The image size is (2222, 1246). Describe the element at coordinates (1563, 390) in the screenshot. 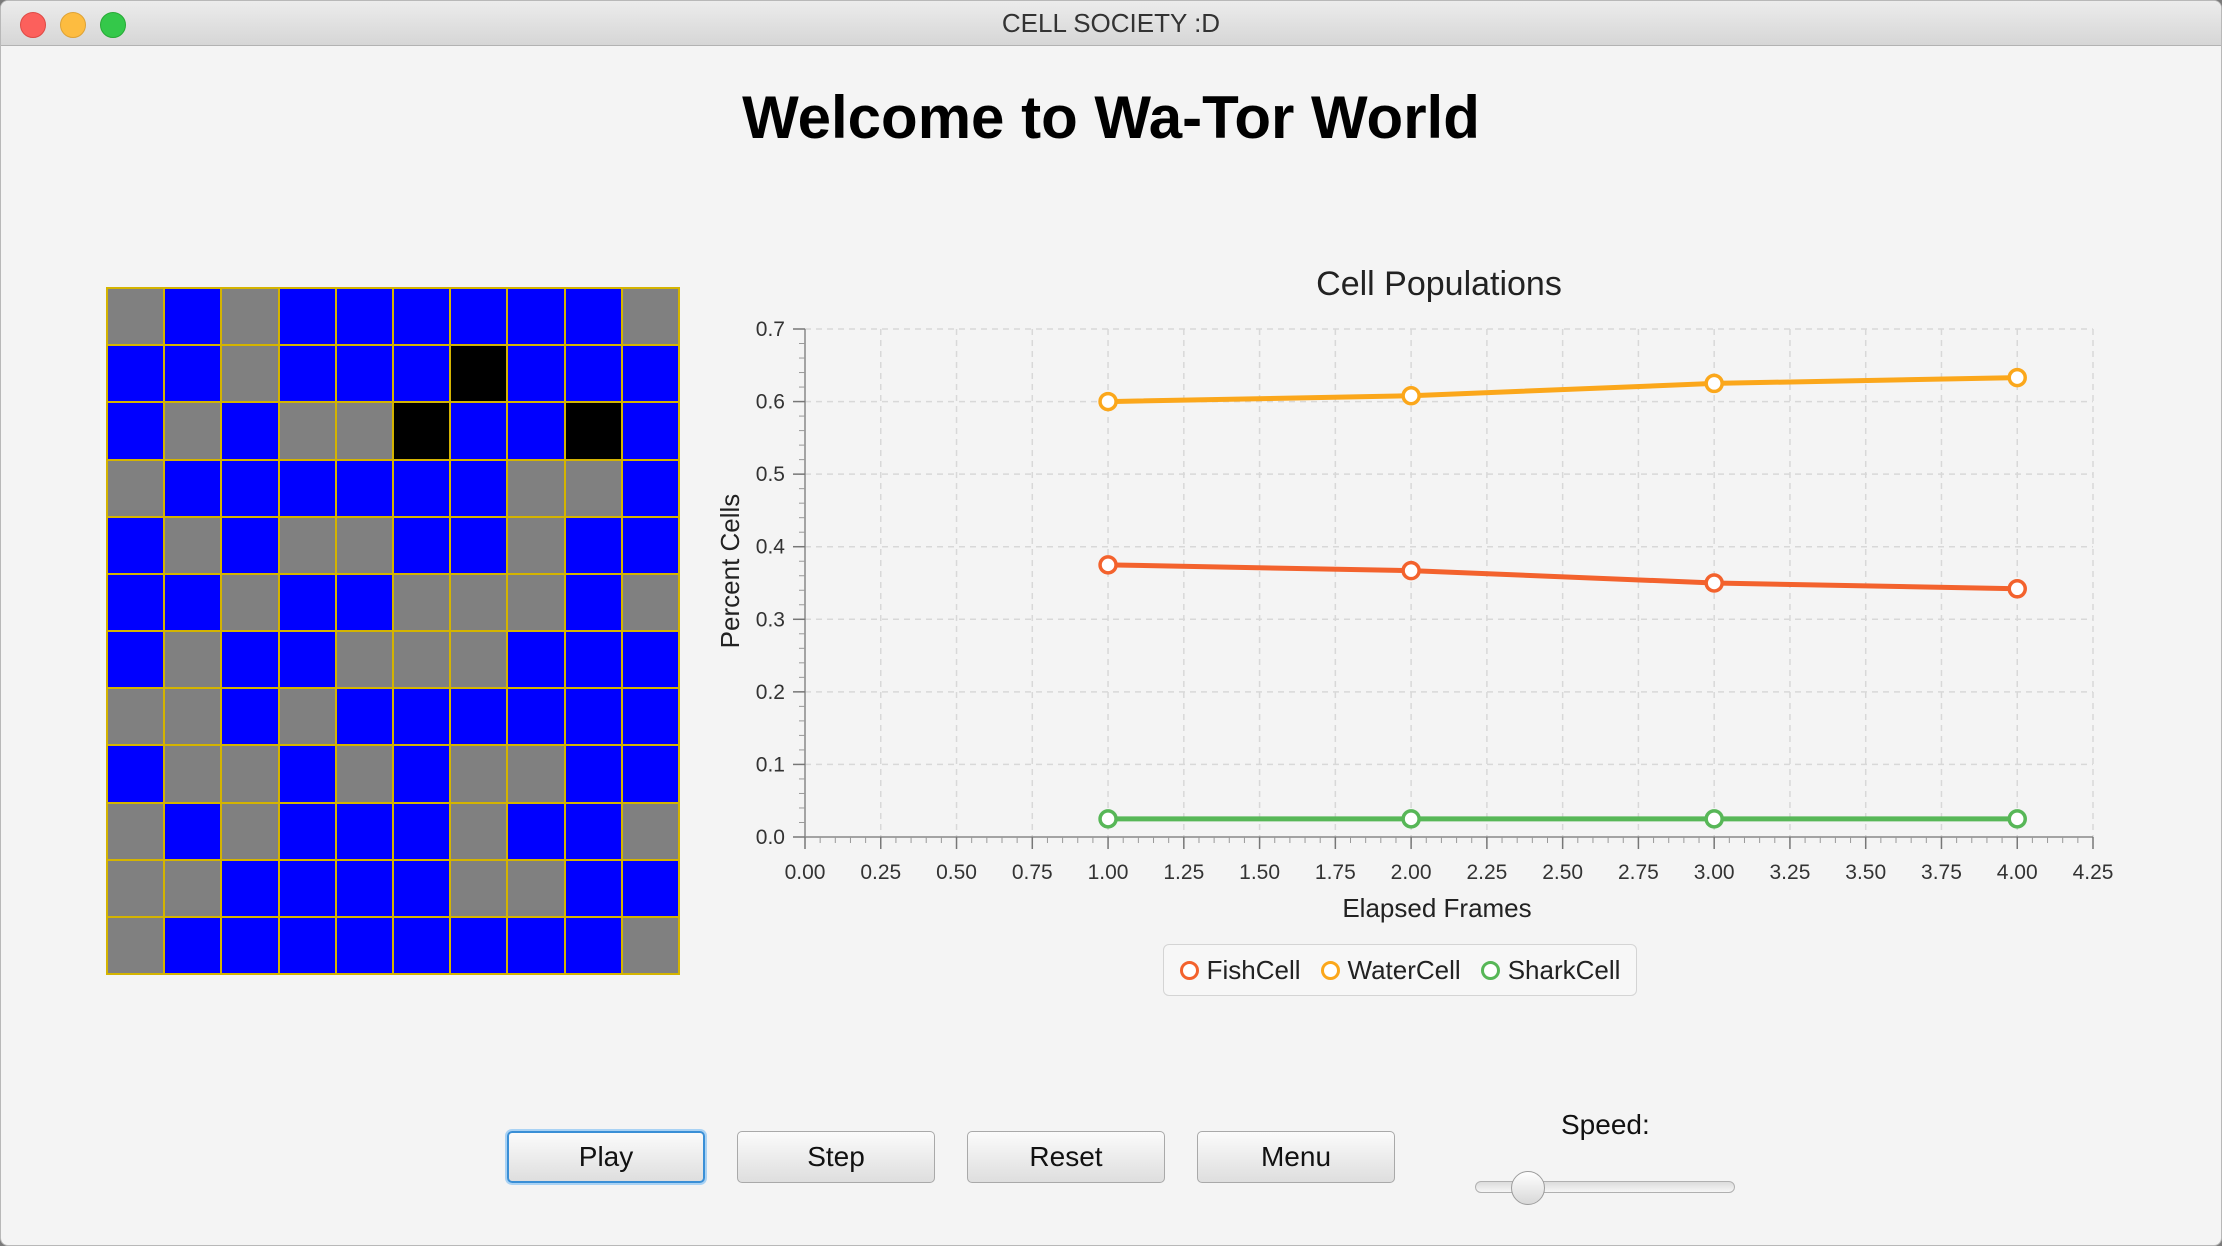

I see `series-line-watercell` at that location.